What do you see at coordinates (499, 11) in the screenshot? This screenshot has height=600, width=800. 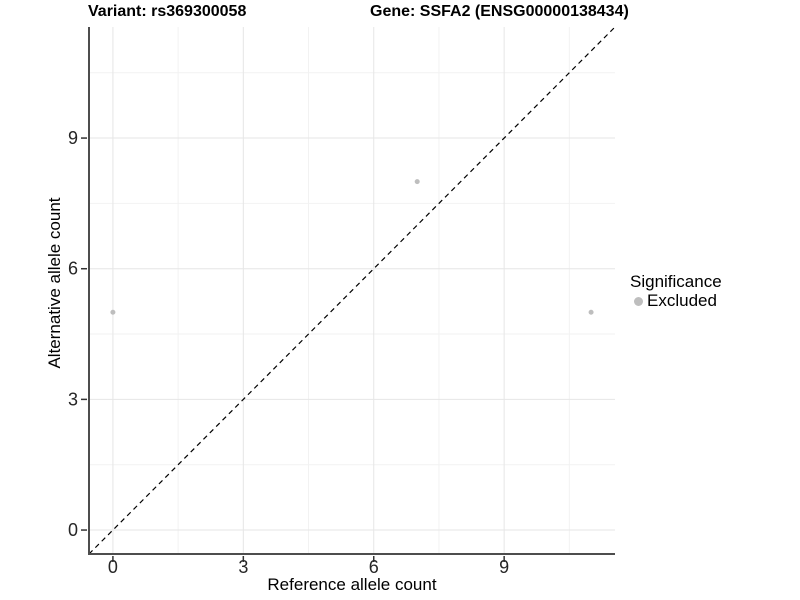 I see `plot-title-gene: Gene: SSFA2 (ENSG00000138434)` at bounding box center [499, 11].